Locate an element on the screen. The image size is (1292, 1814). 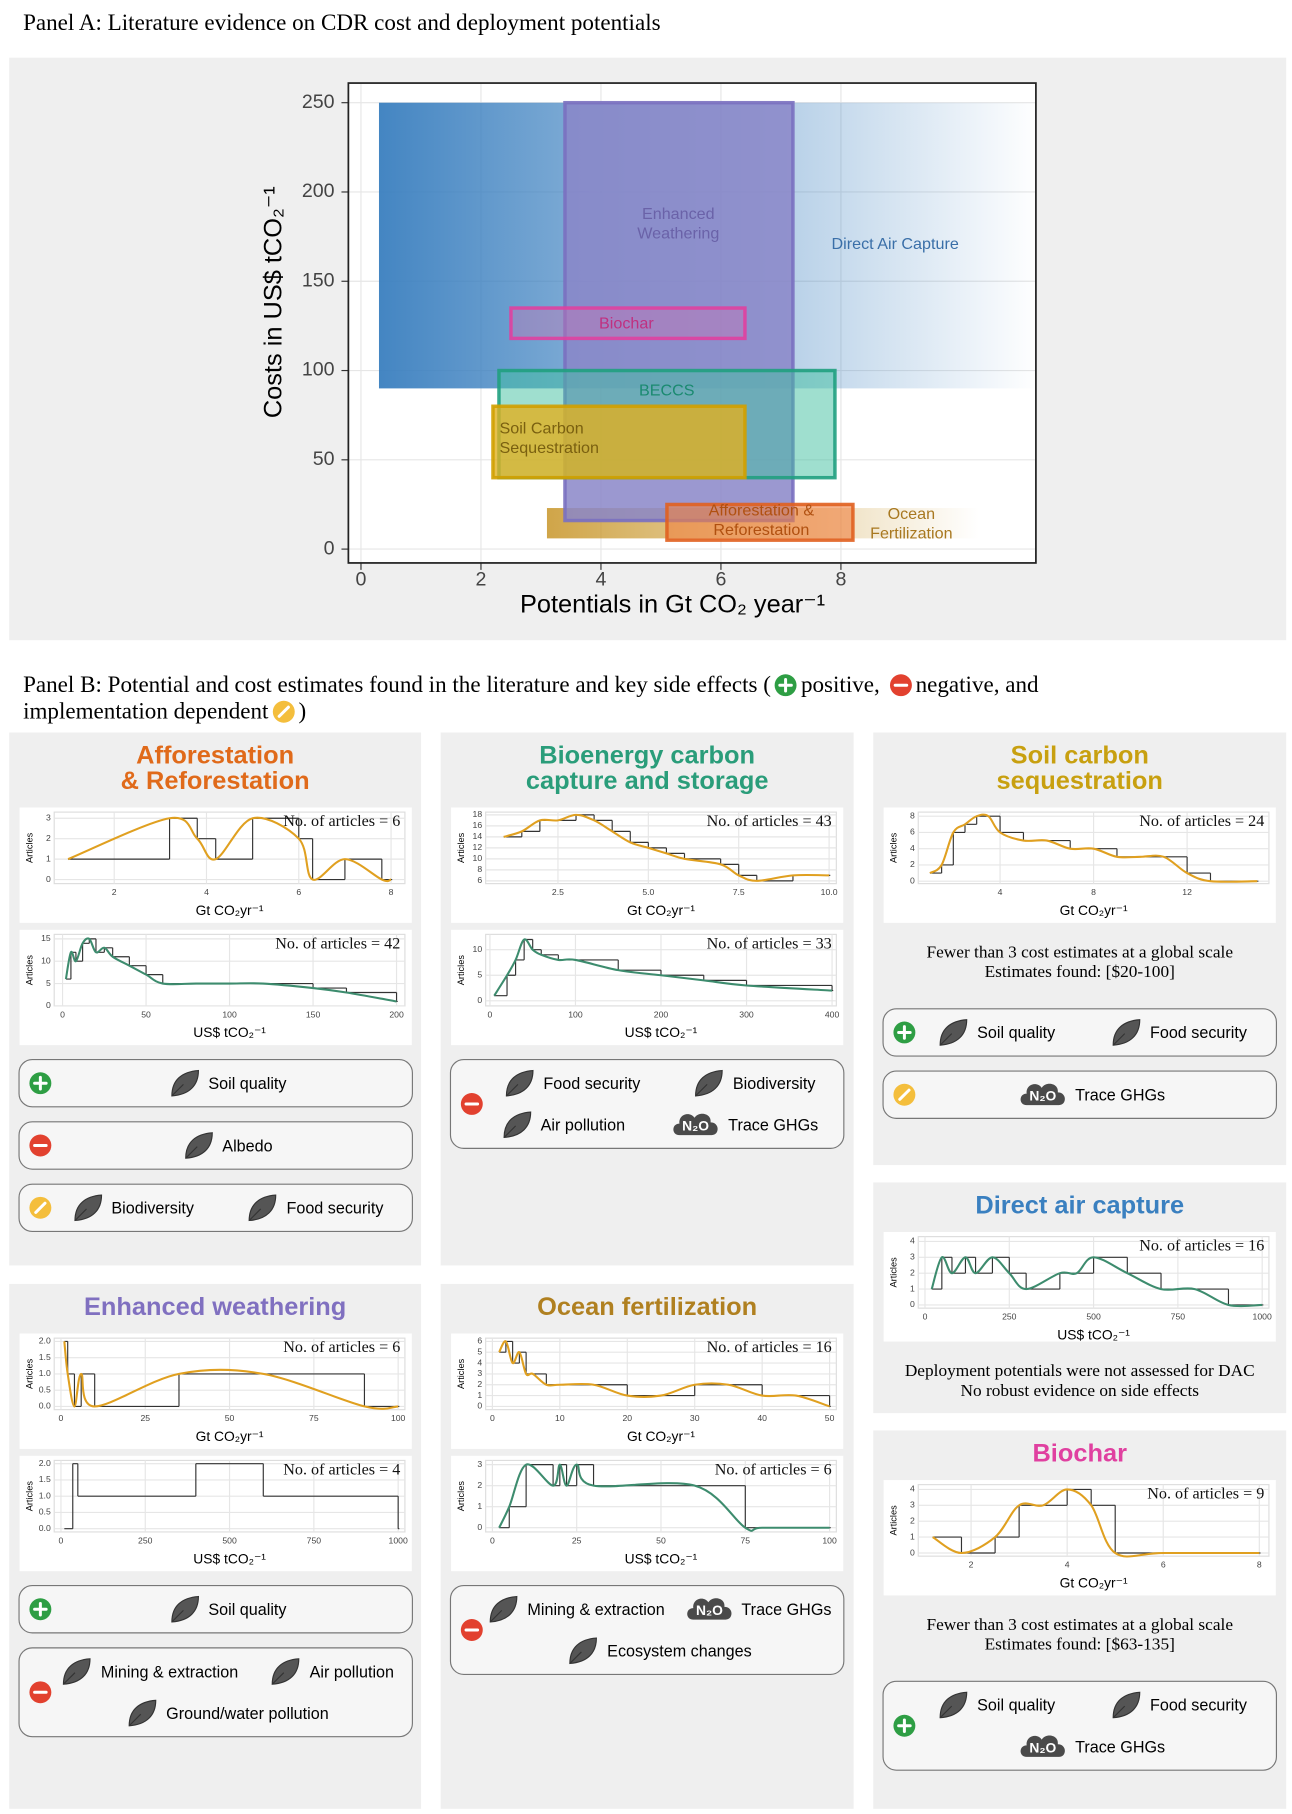
x-tick-label: 500 is located at coordinates (229, 1540).